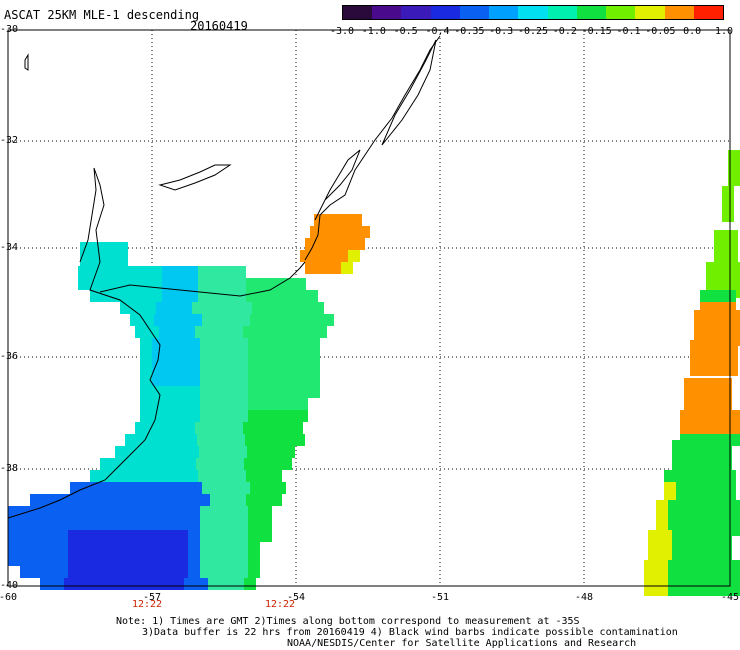 The image size is (740, 650). What do you see at coordinates (416, 12) in the screenshot?
I see `colorbar-swatch` at bounding box center [416, 12].